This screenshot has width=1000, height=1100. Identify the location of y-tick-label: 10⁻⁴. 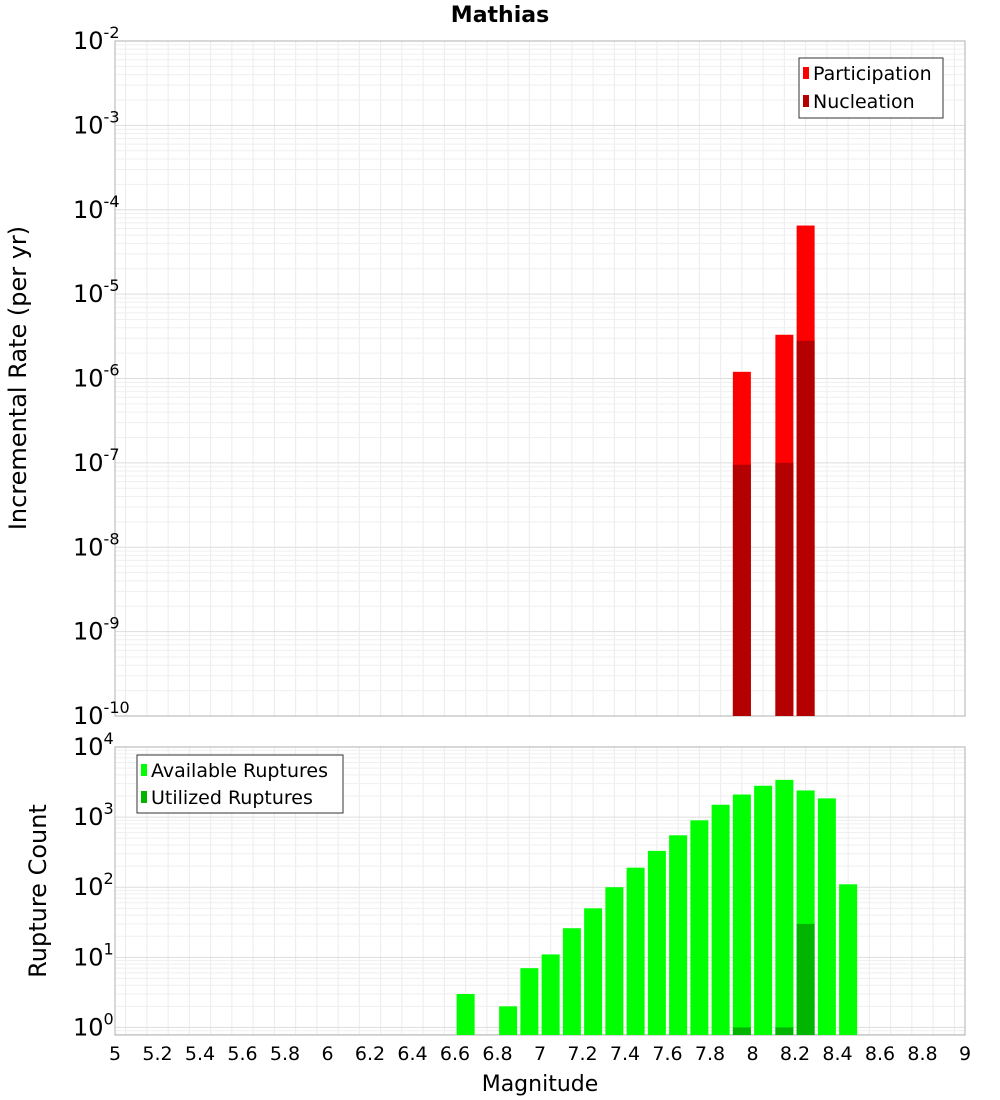
(96, 208).